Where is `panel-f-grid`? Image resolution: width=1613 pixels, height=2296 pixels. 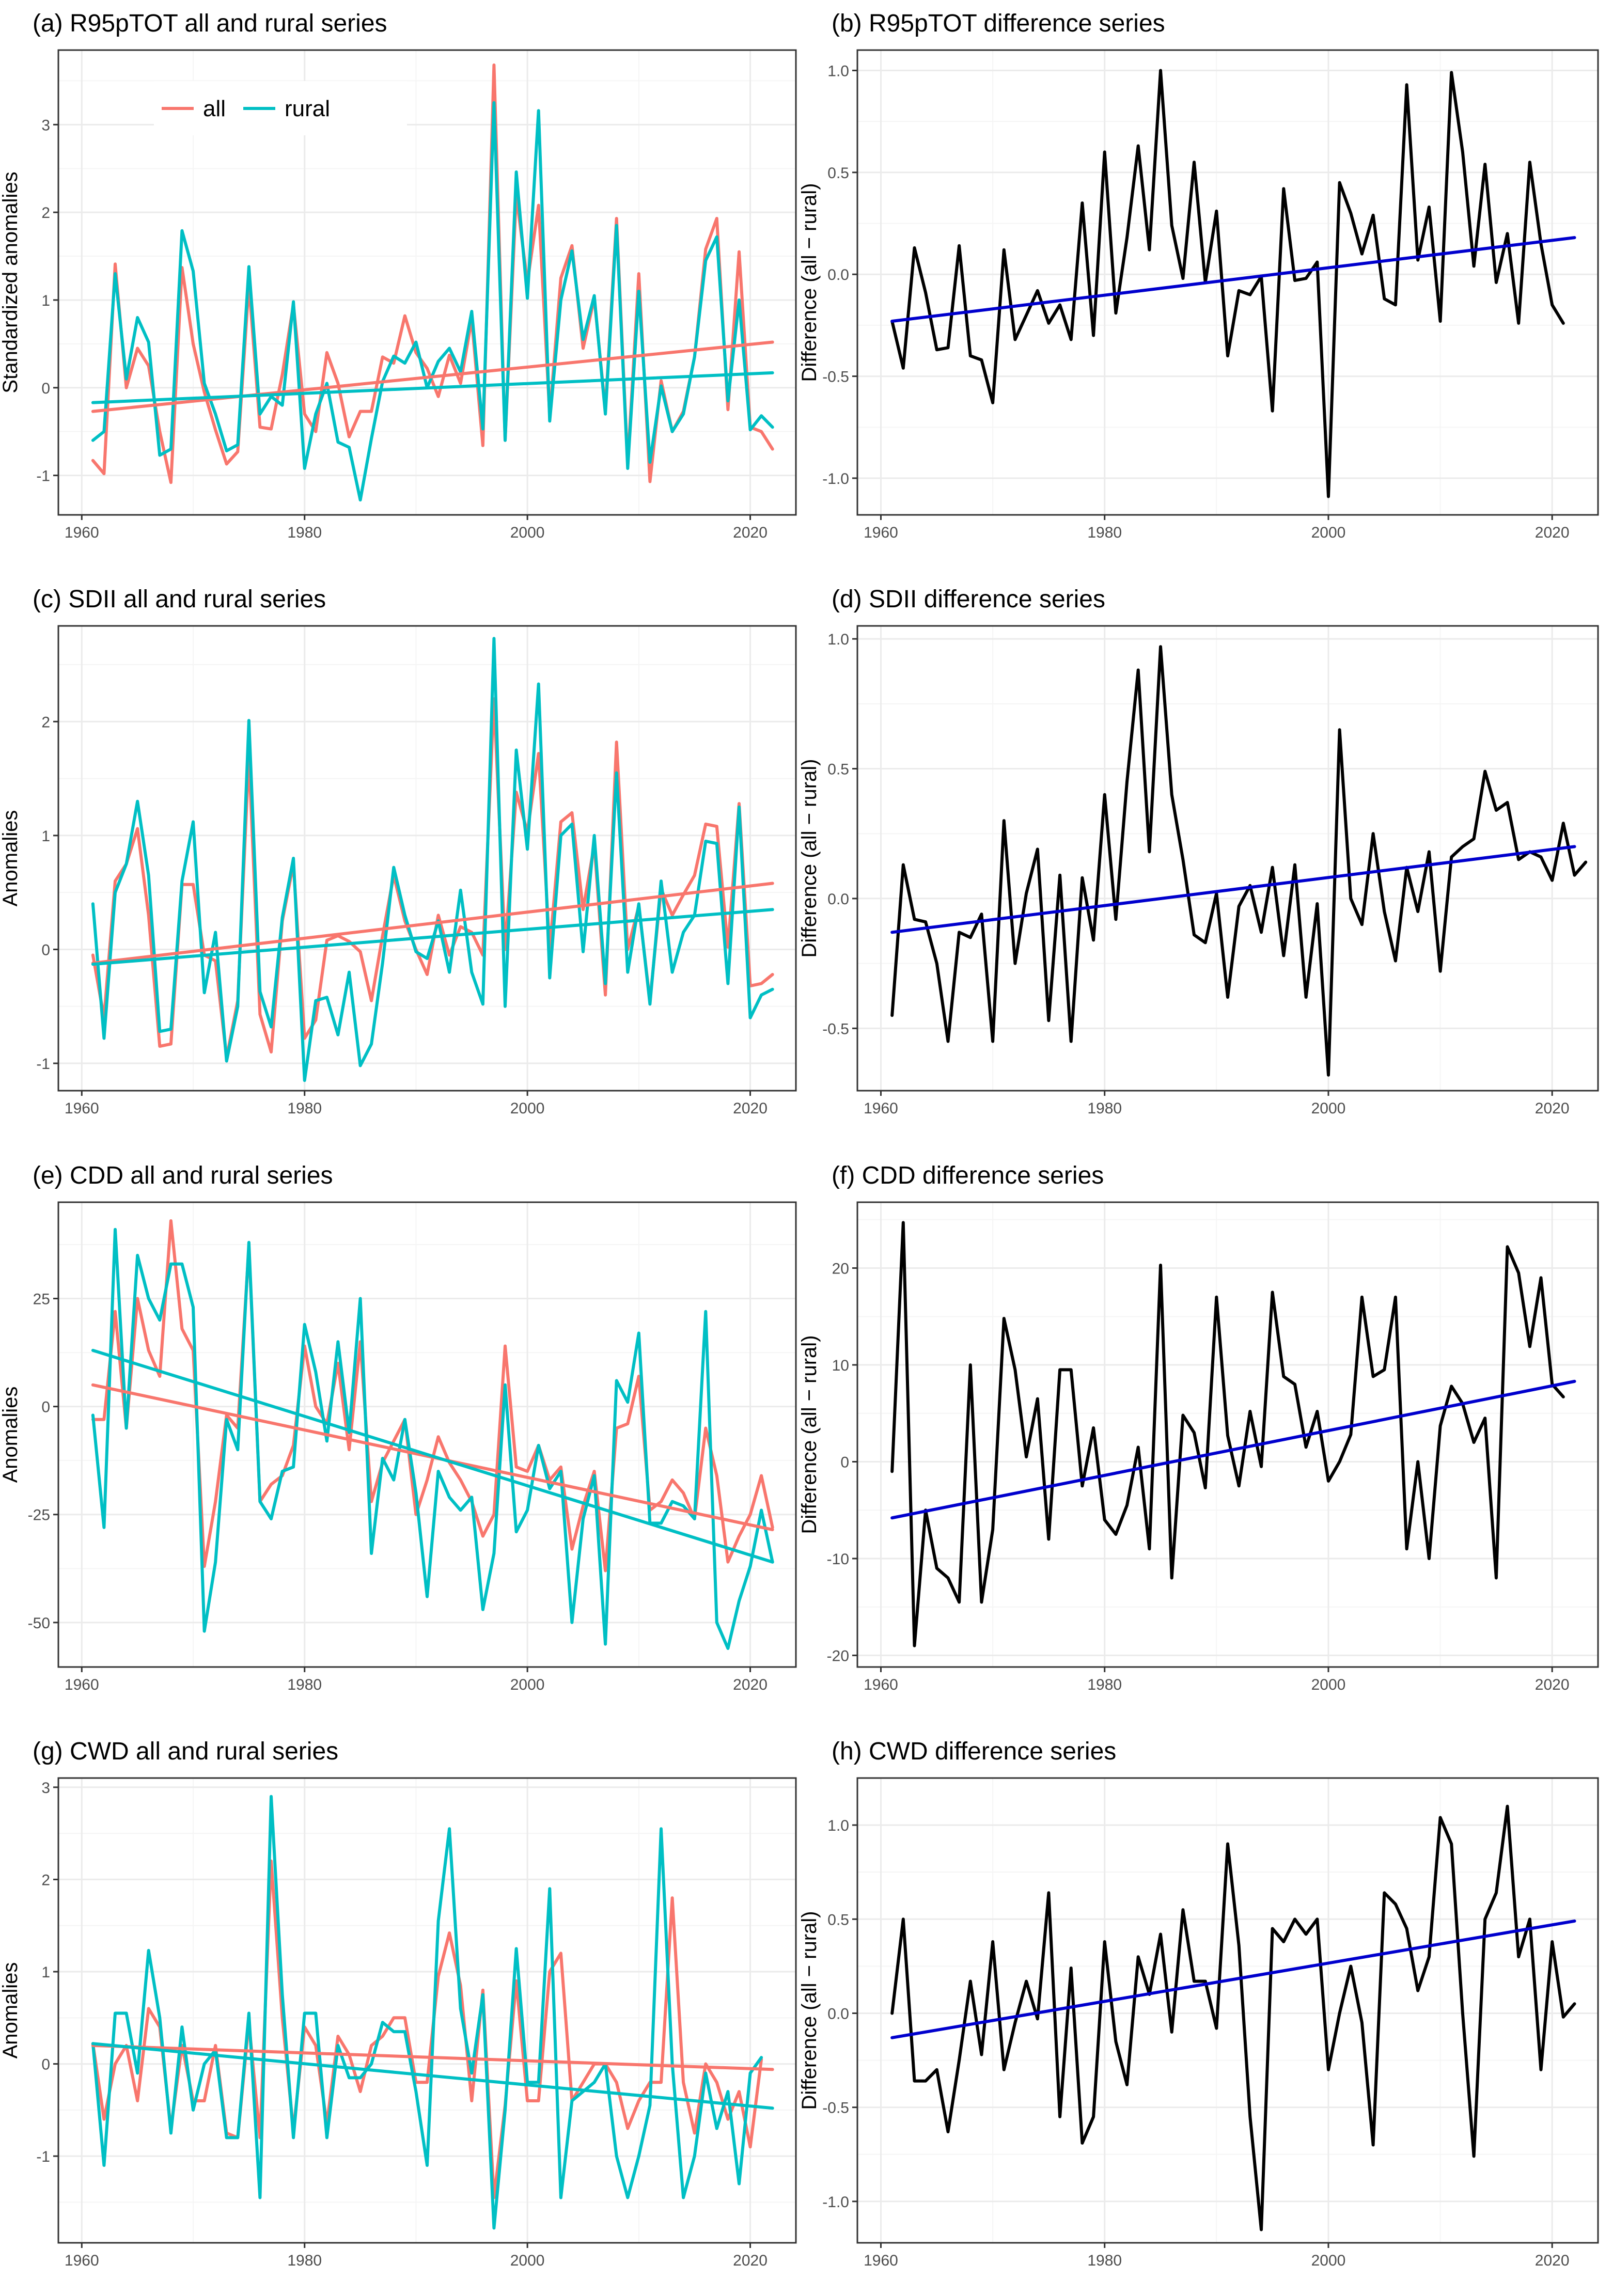
panel-f-grid is located at coordinates (1227, 1434).